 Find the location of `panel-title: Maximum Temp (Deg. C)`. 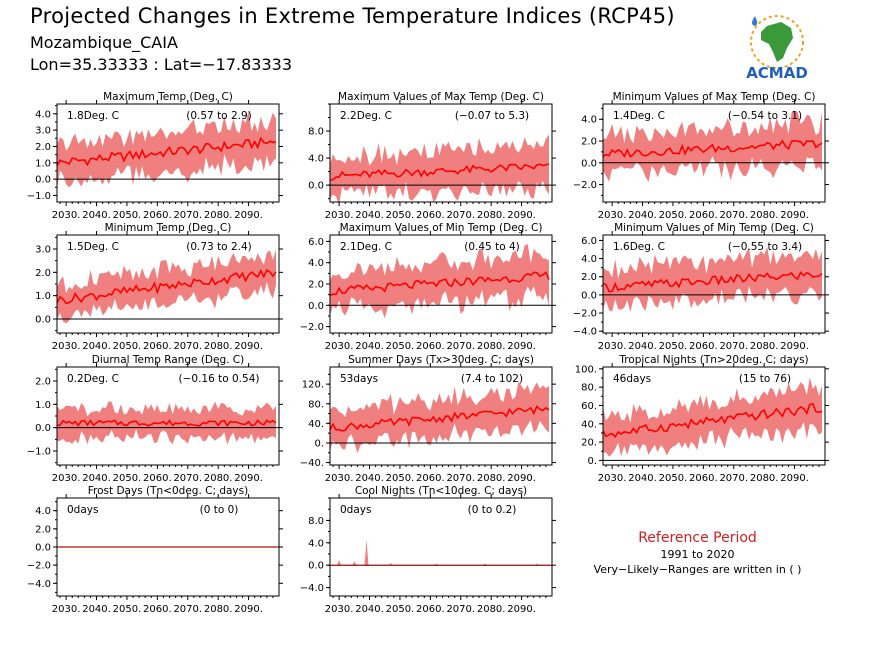

panel-title: Maximum Temp (Deg. C) is located at coordinates (168, 97).